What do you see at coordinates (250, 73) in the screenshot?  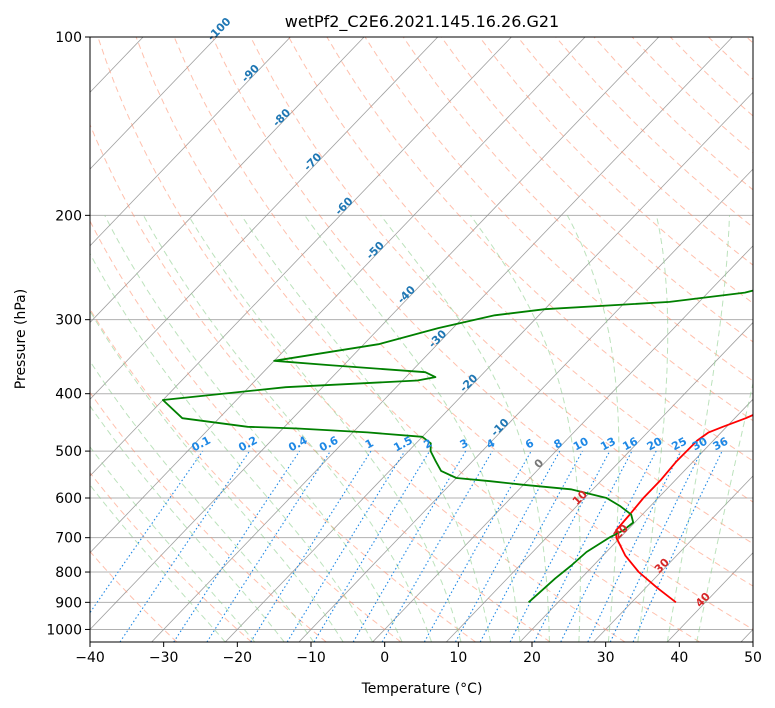 I see `isotherm-label: -90` at bounding box center [250, 73].